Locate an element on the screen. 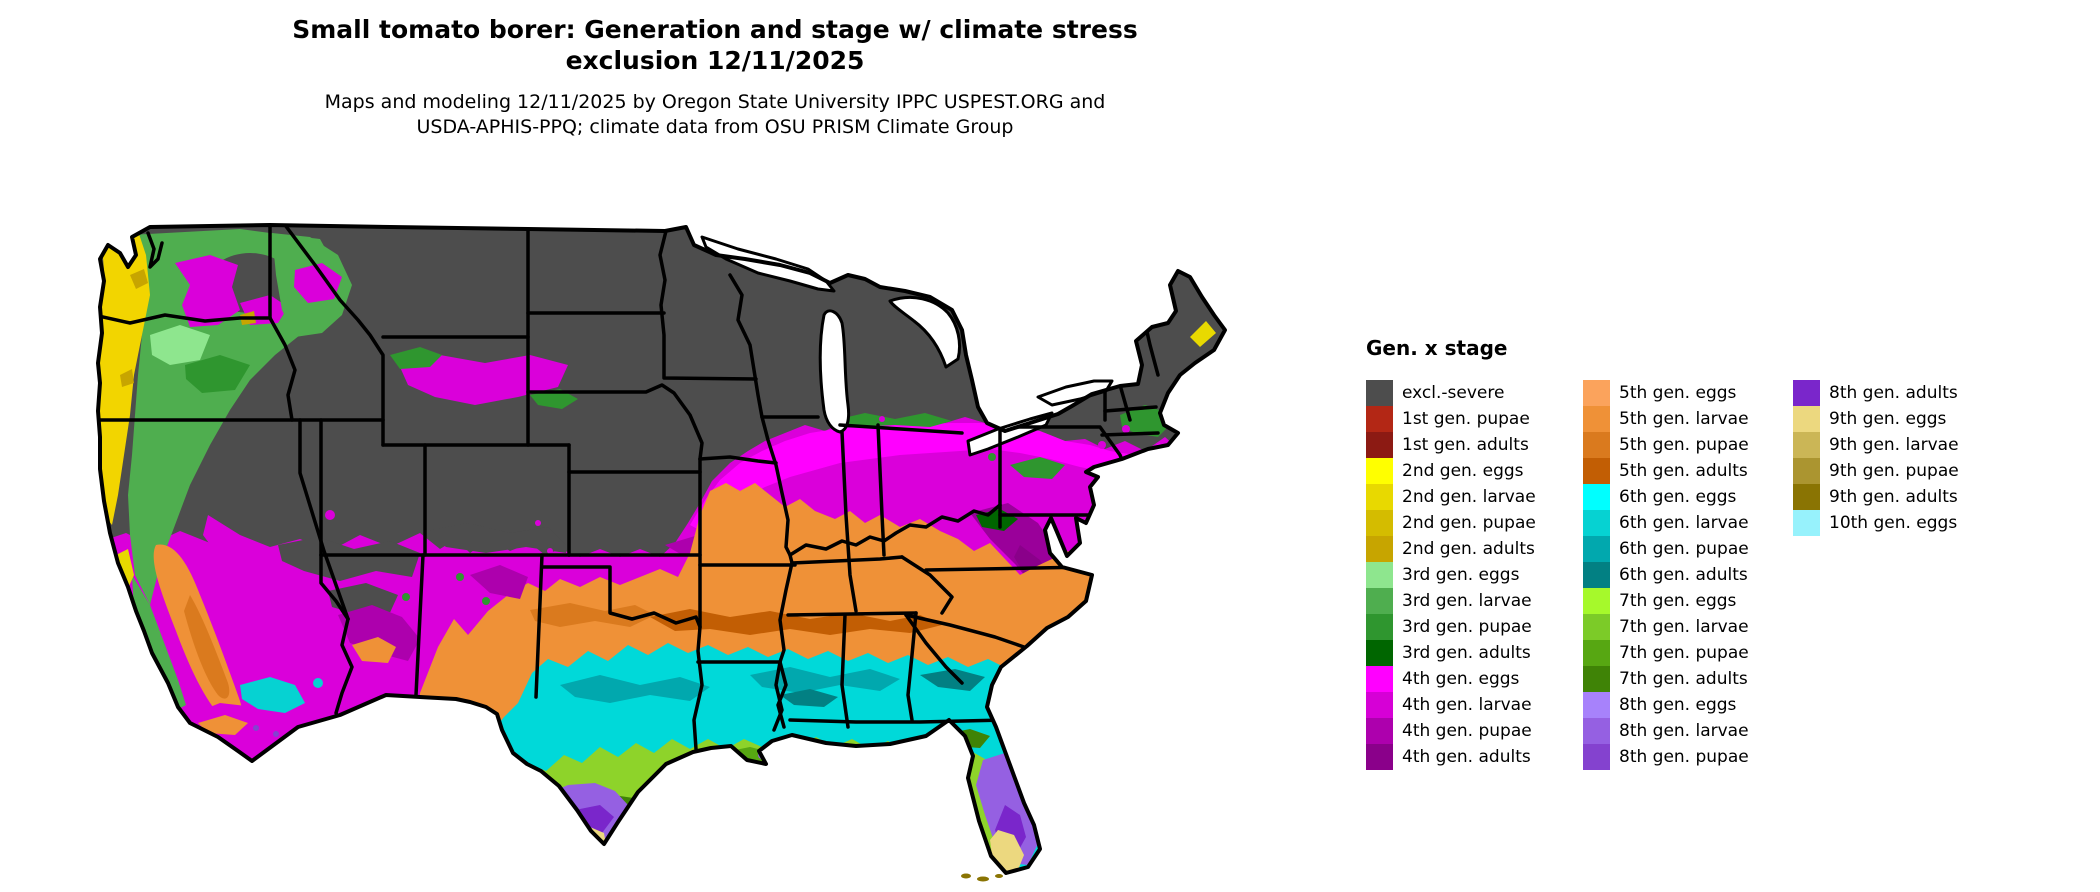 Image resolution: width=2100 pixels, height=892 pixels. map-region-az-orange is located at coordinates (374, 650).